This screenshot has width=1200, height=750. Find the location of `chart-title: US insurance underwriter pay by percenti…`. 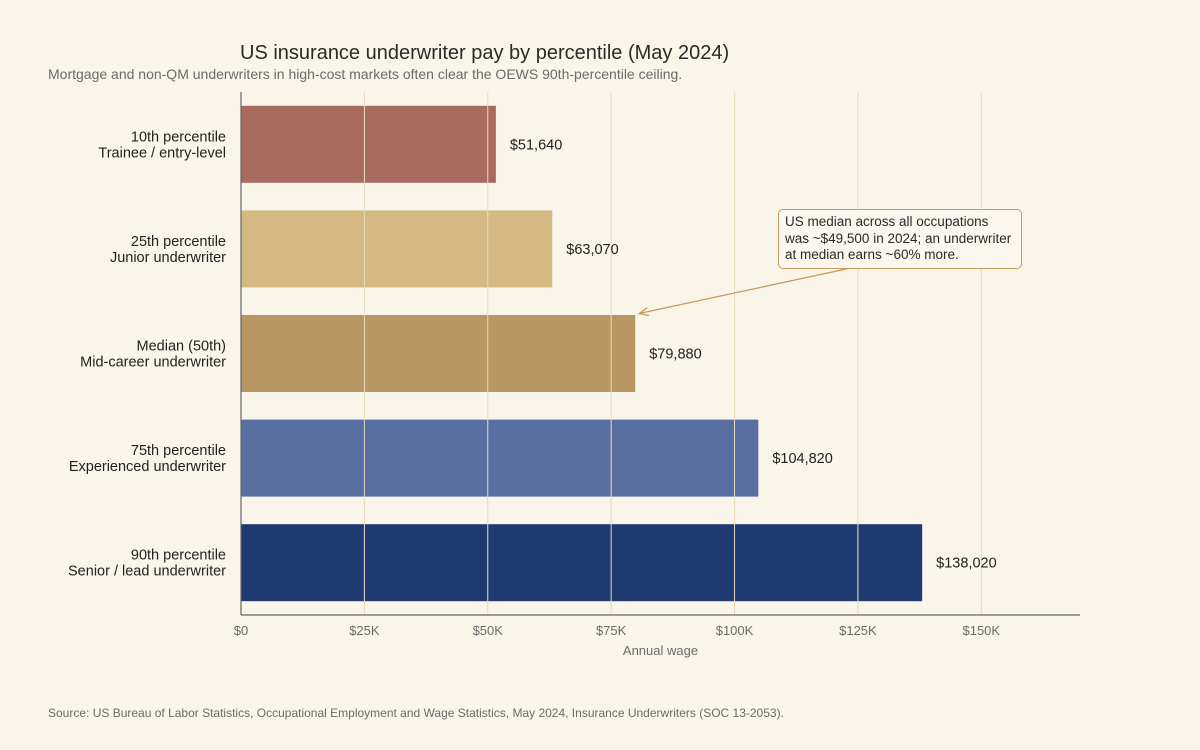

chart-title: US insurance underwriter pay by percenti… is located at coordinates (485, 53).